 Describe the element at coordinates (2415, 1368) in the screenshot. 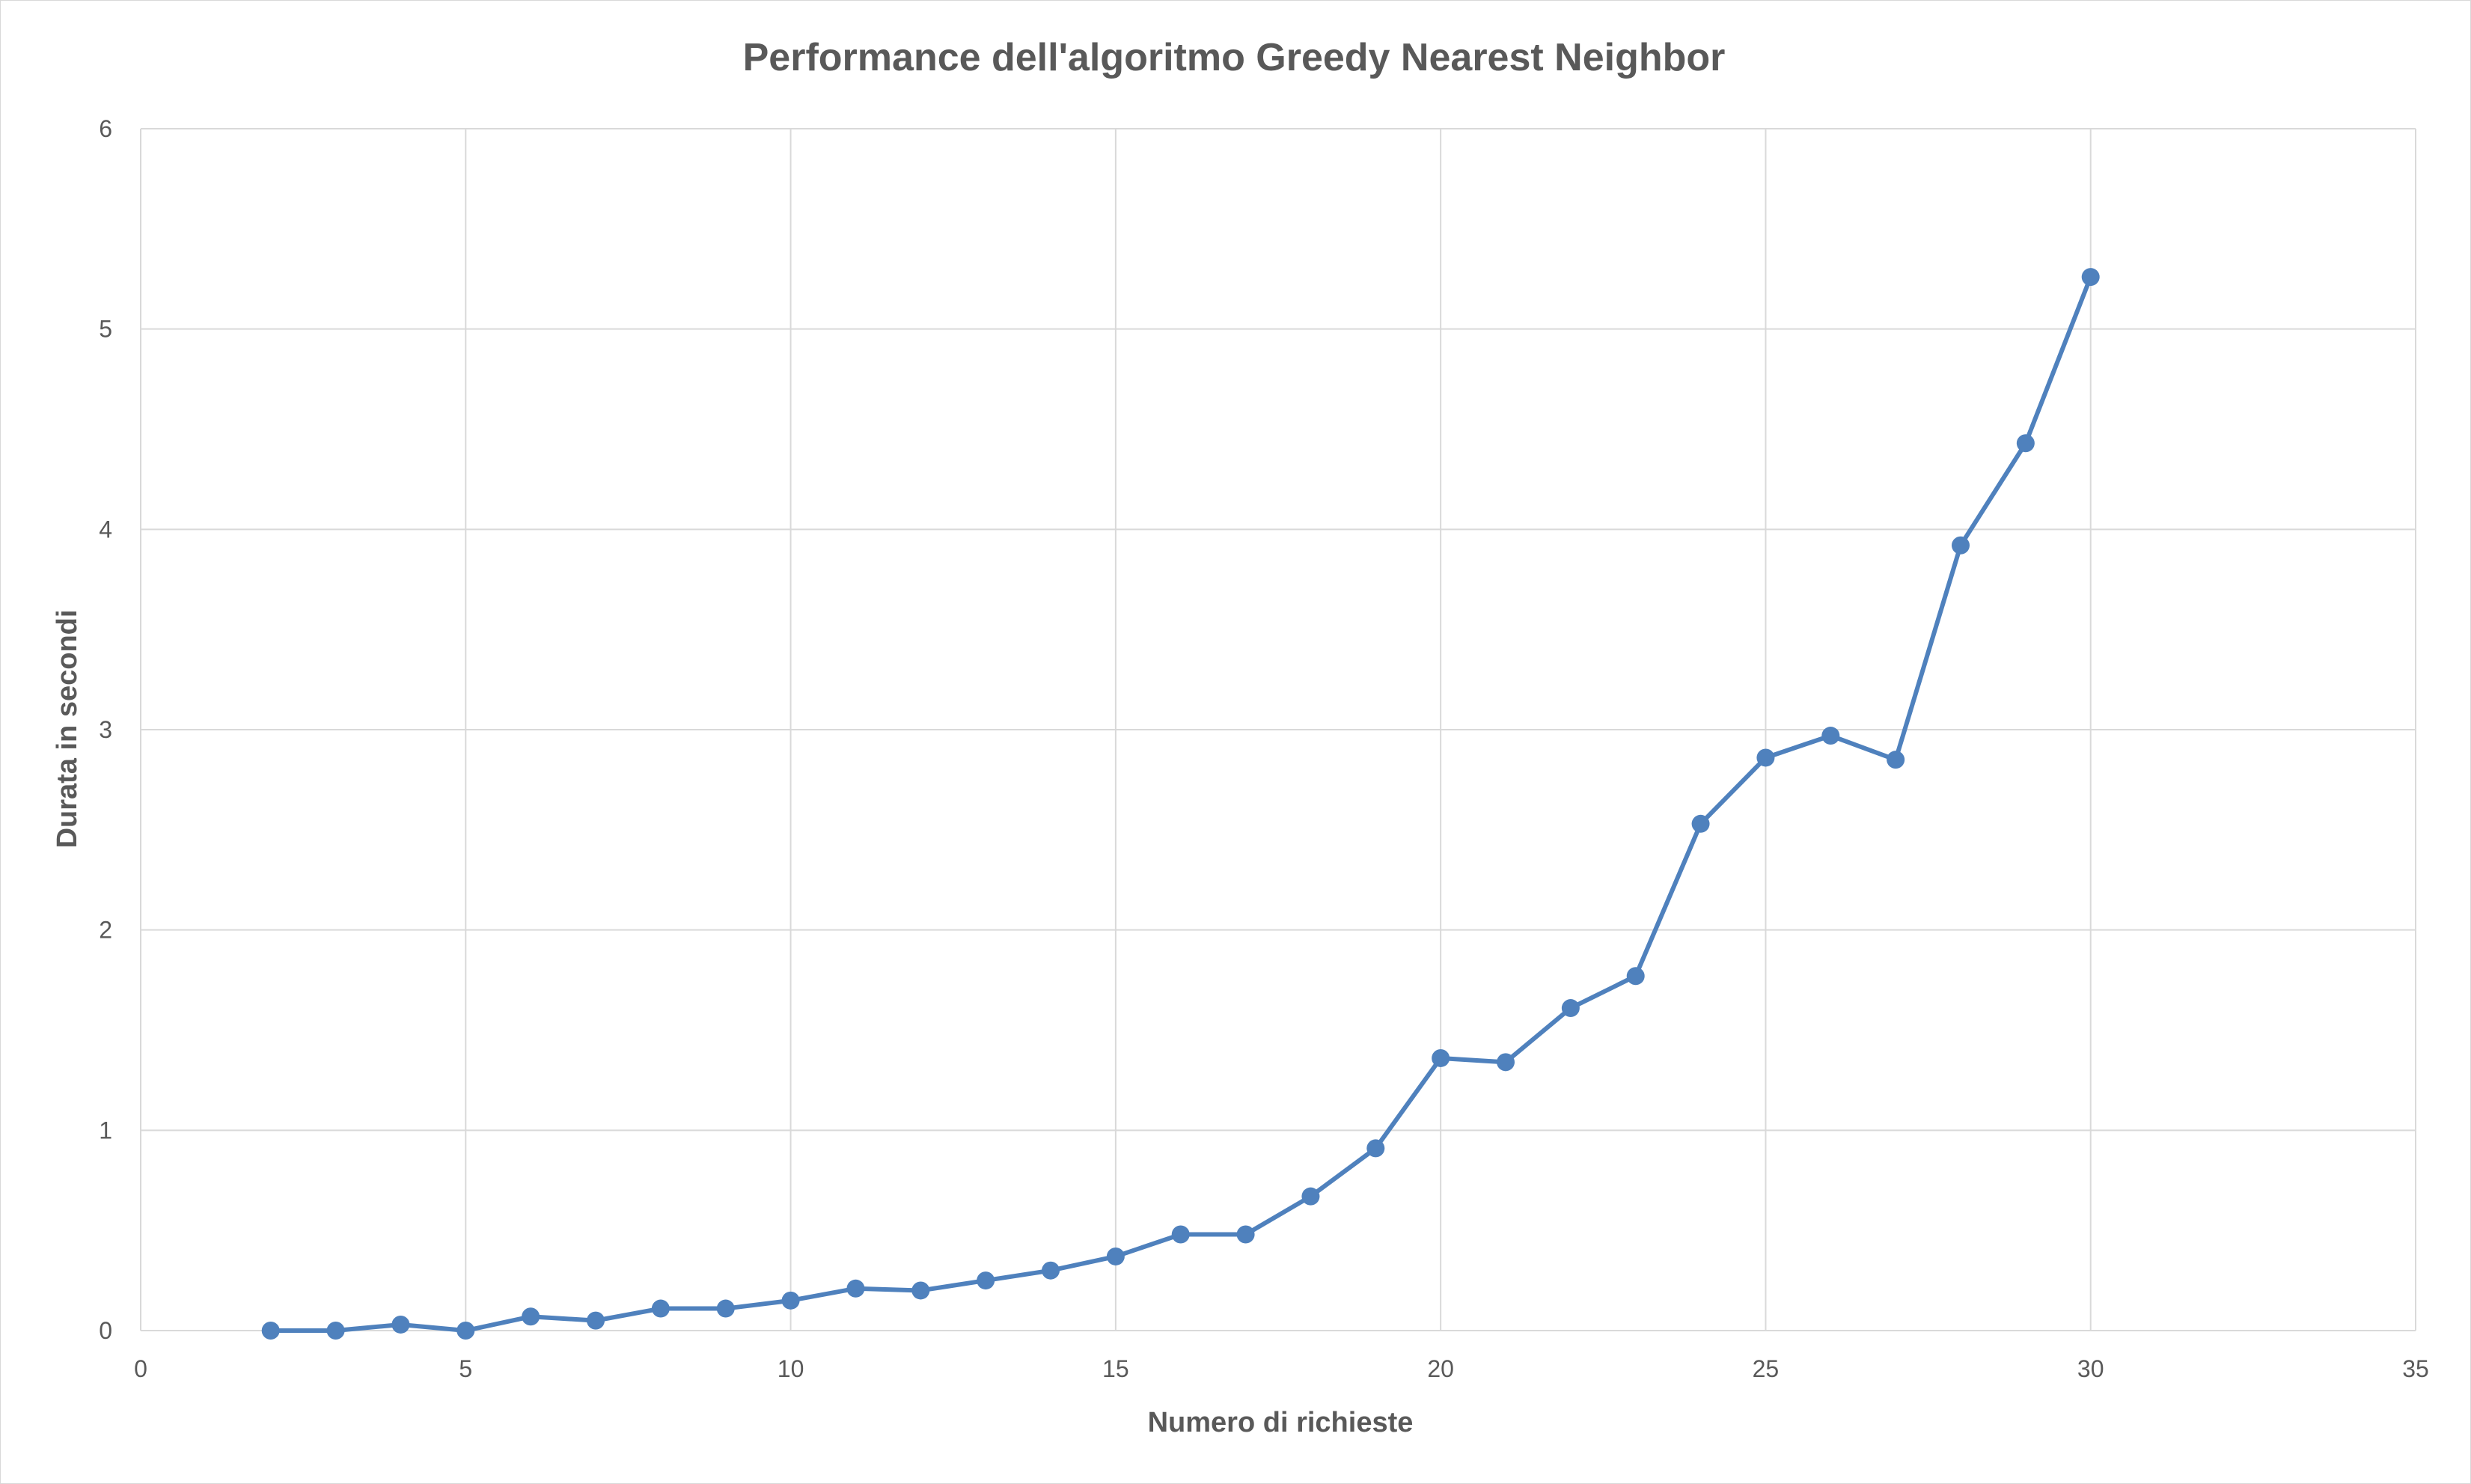

I see `x-tick-label: 35` at that location.